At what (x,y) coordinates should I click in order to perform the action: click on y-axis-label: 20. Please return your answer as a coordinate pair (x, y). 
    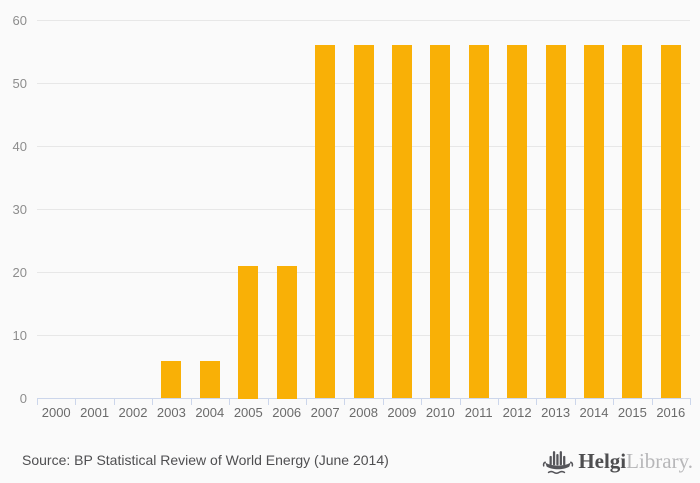
    Looking at the image, I should click on (19, 272).